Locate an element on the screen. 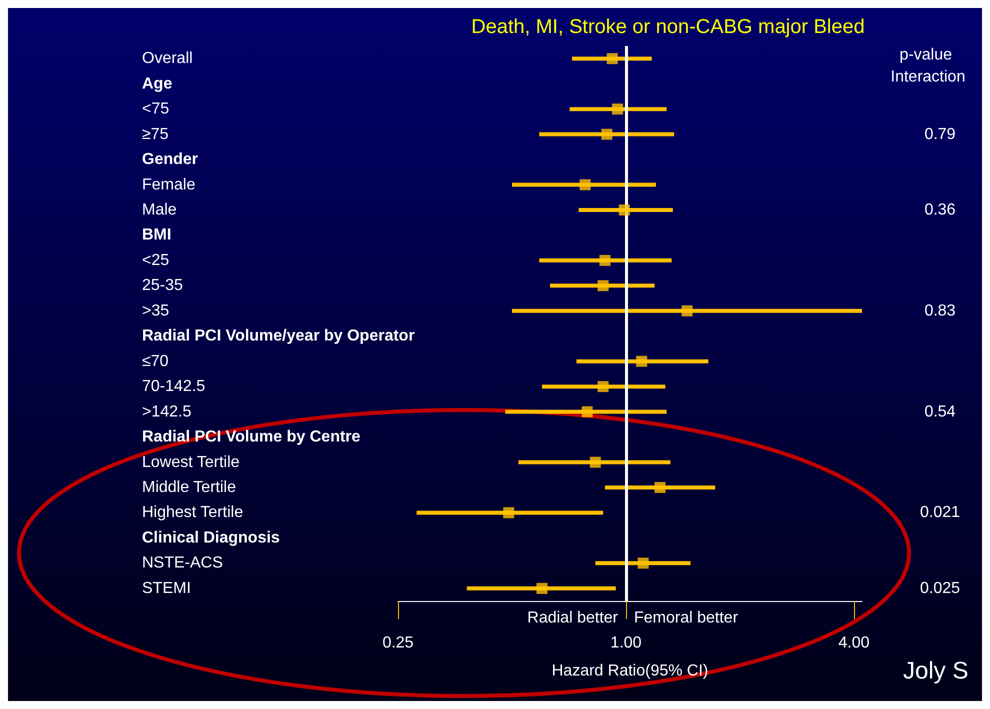 Image resolution: width=990 pixels, height=709 pixels. text: 0.025 is located at coordinates (940, 588).